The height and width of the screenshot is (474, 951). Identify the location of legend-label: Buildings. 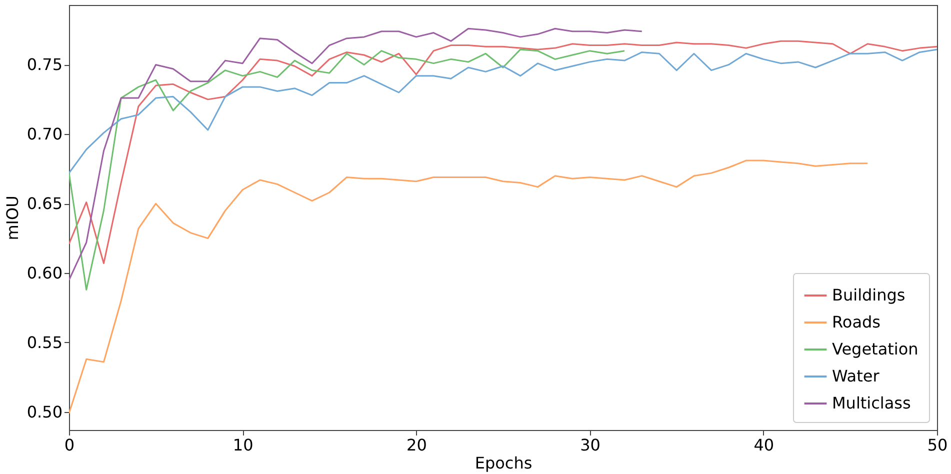
(869, 295).